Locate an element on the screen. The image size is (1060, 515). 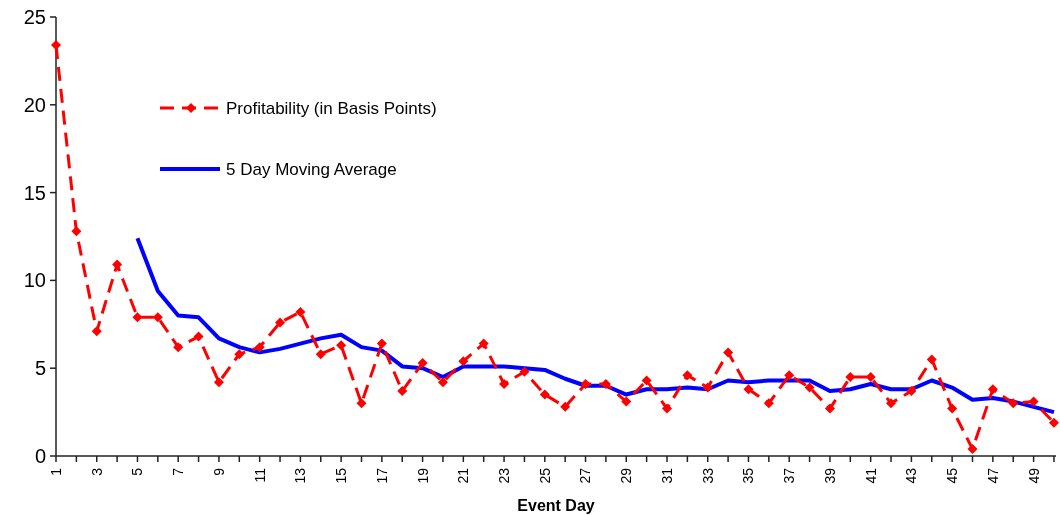
legend-label: 5 Day Moving Average is located at coordinates (311, 169).